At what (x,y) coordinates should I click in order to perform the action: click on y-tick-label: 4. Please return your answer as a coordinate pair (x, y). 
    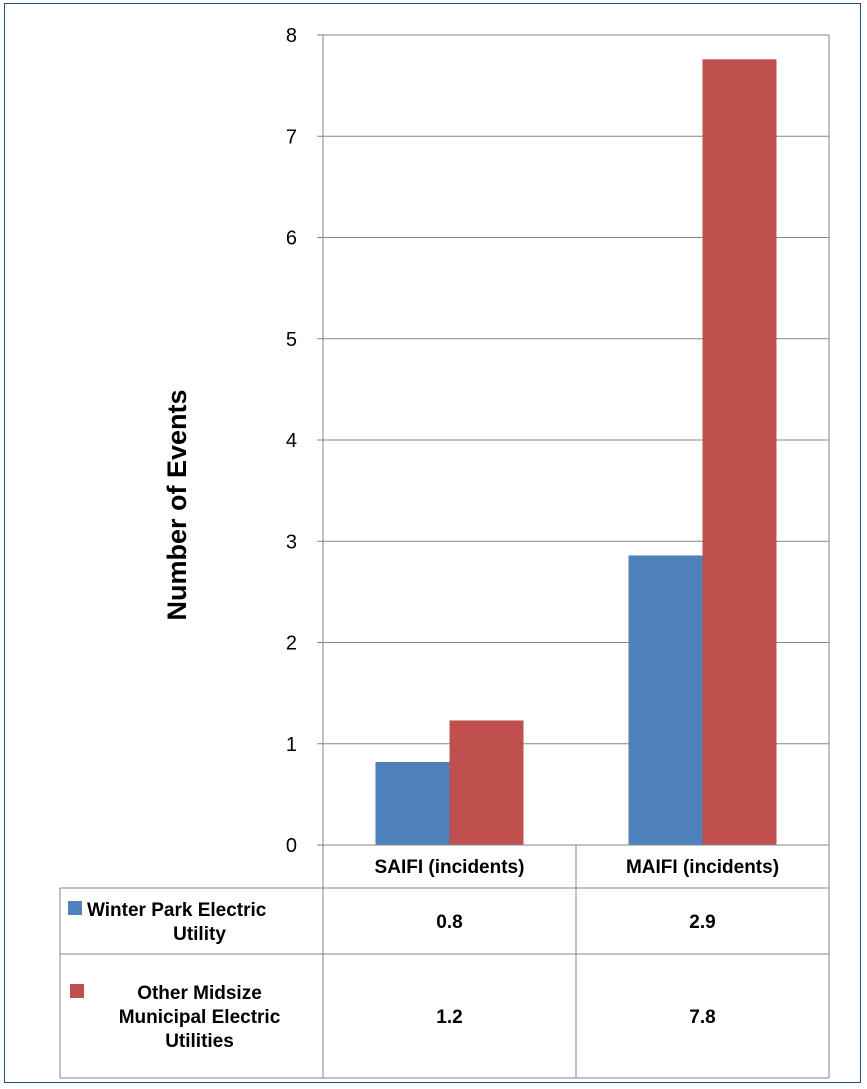
    Looking at the image, I should click on (291, 441).